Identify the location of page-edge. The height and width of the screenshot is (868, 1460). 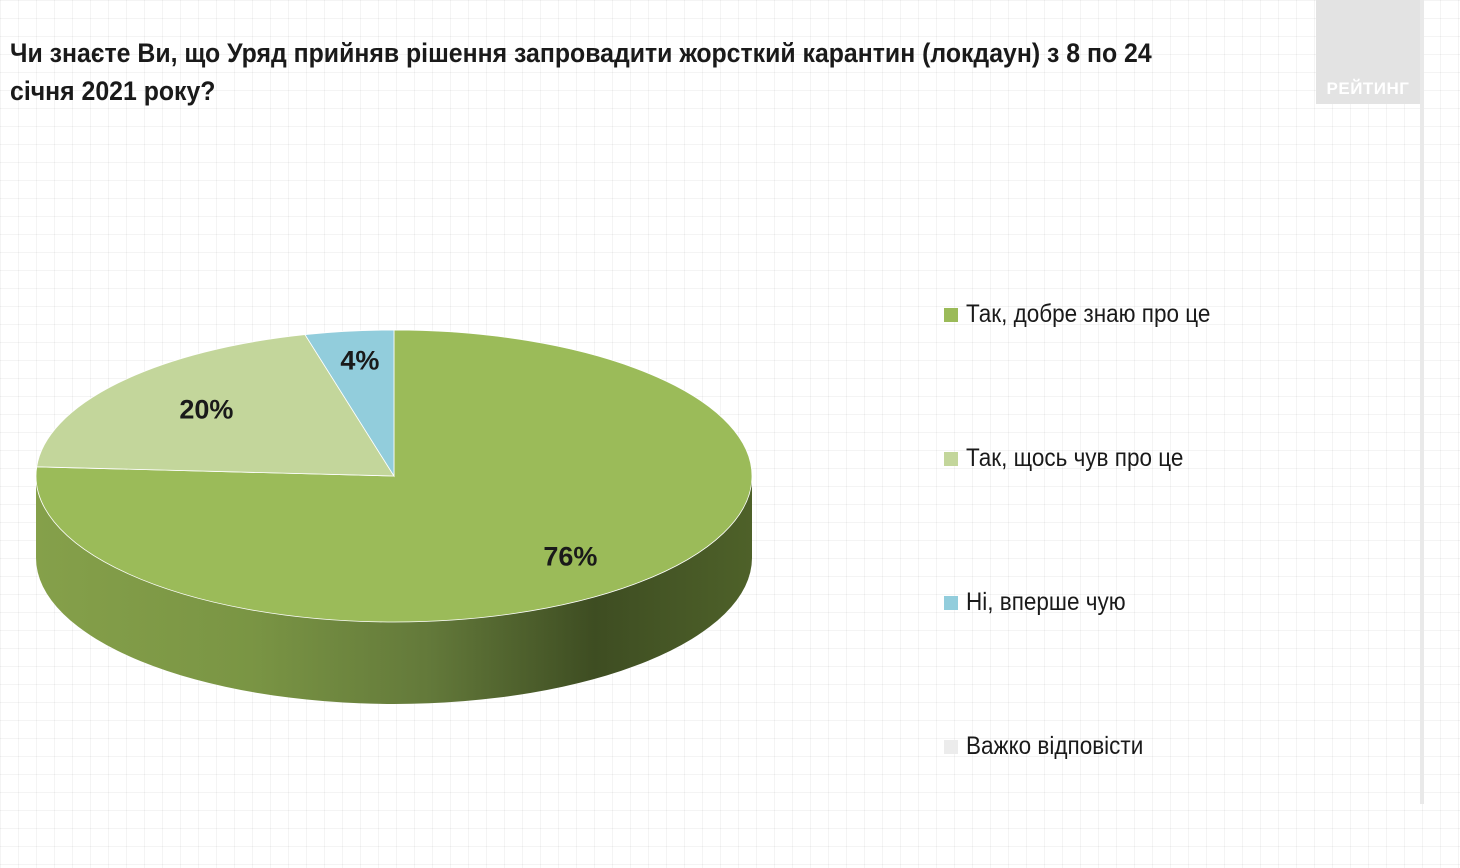
(1422, 402).